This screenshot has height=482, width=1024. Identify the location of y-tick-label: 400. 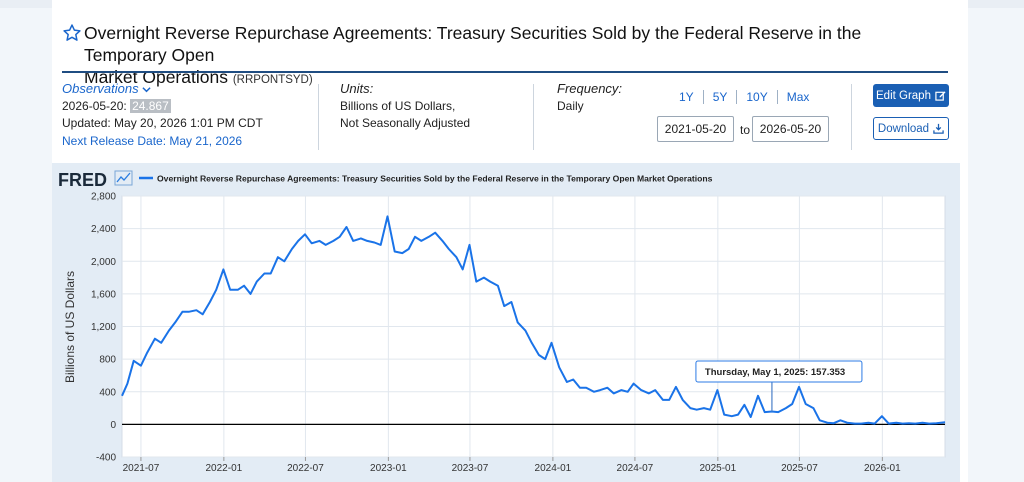
(107, 392).